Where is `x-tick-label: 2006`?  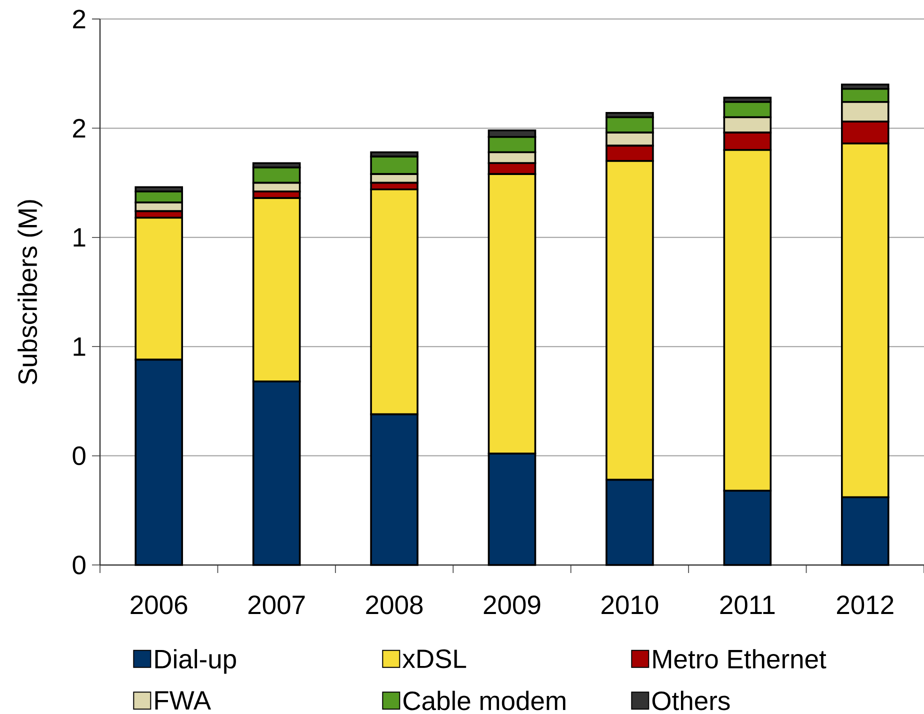 x-tick-label: 2006 is located at coordinates (159, 605).